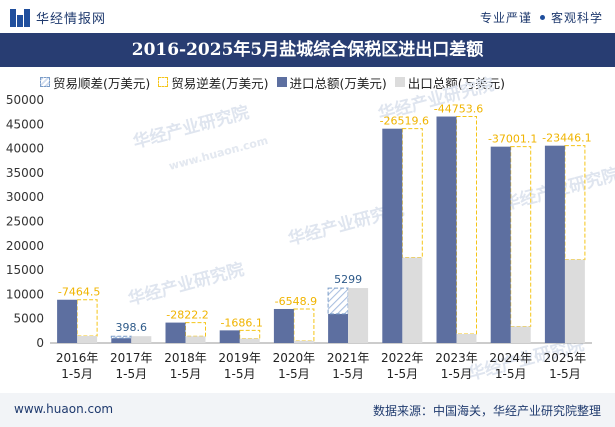 This screenshot has width=615, height=427. Describe the element at coordinates (505, 18) in the screenshot. I see `tagline-left: 专业严谨` at that location.